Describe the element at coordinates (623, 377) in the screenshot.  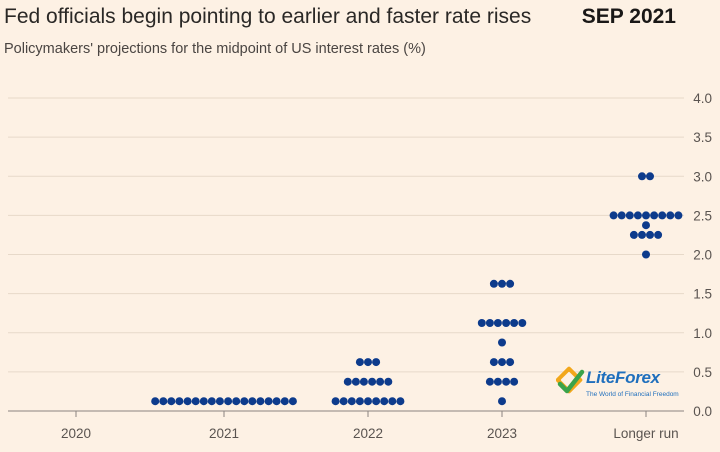
I see `liteforex-logo-text: LiteForex` at that location.